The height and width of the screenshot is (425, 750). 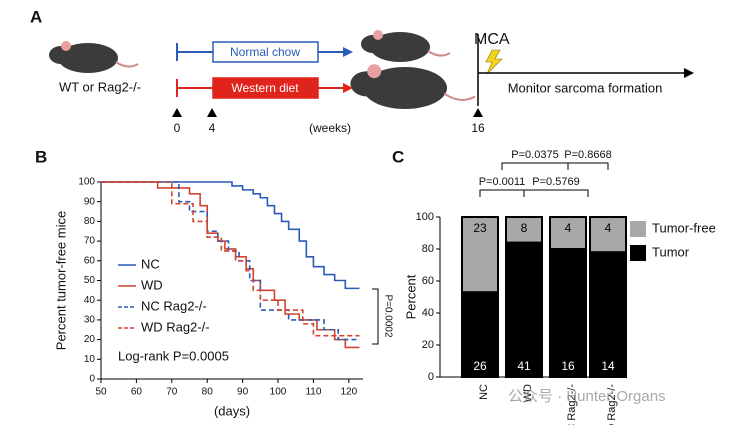 What do you see at coordinates (177, 128) in the screenshot?
I see `time-label: 0` at bounding box center [177, 128].